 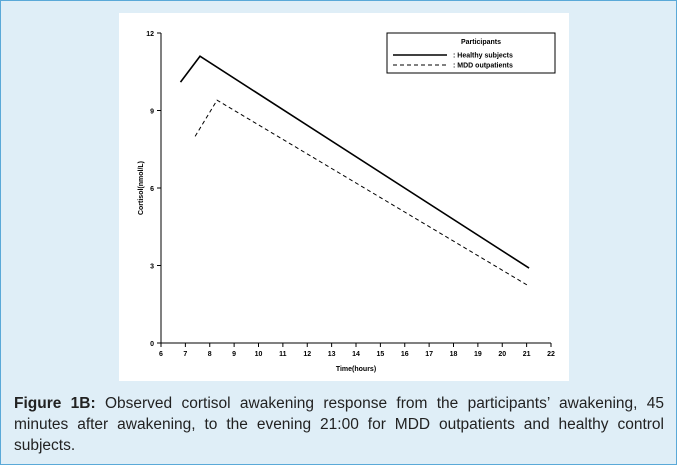 I want to click on y-tick-label-12: 12, so click(x=150, y=34).